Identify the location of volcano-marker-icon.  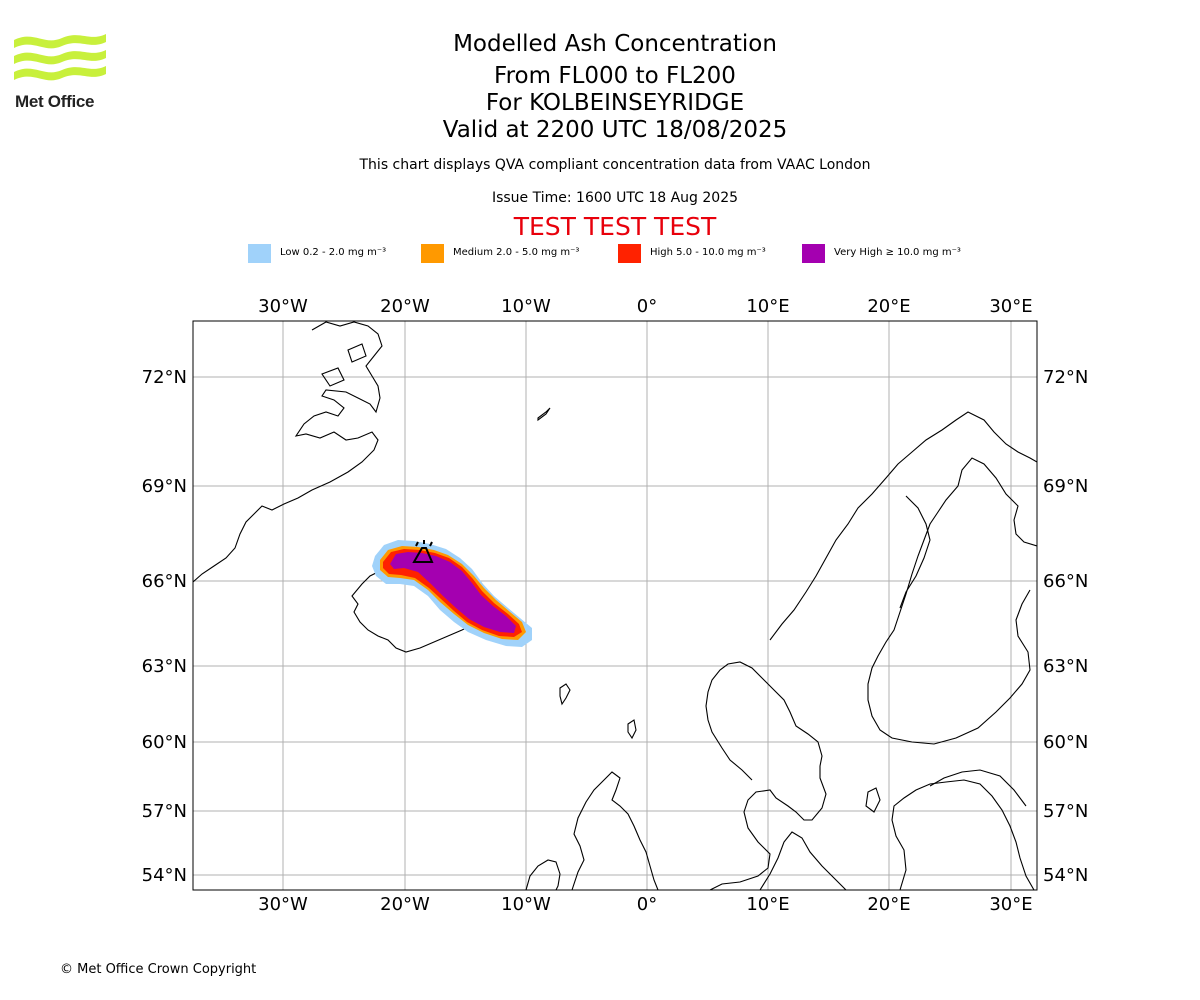
(423, 551).